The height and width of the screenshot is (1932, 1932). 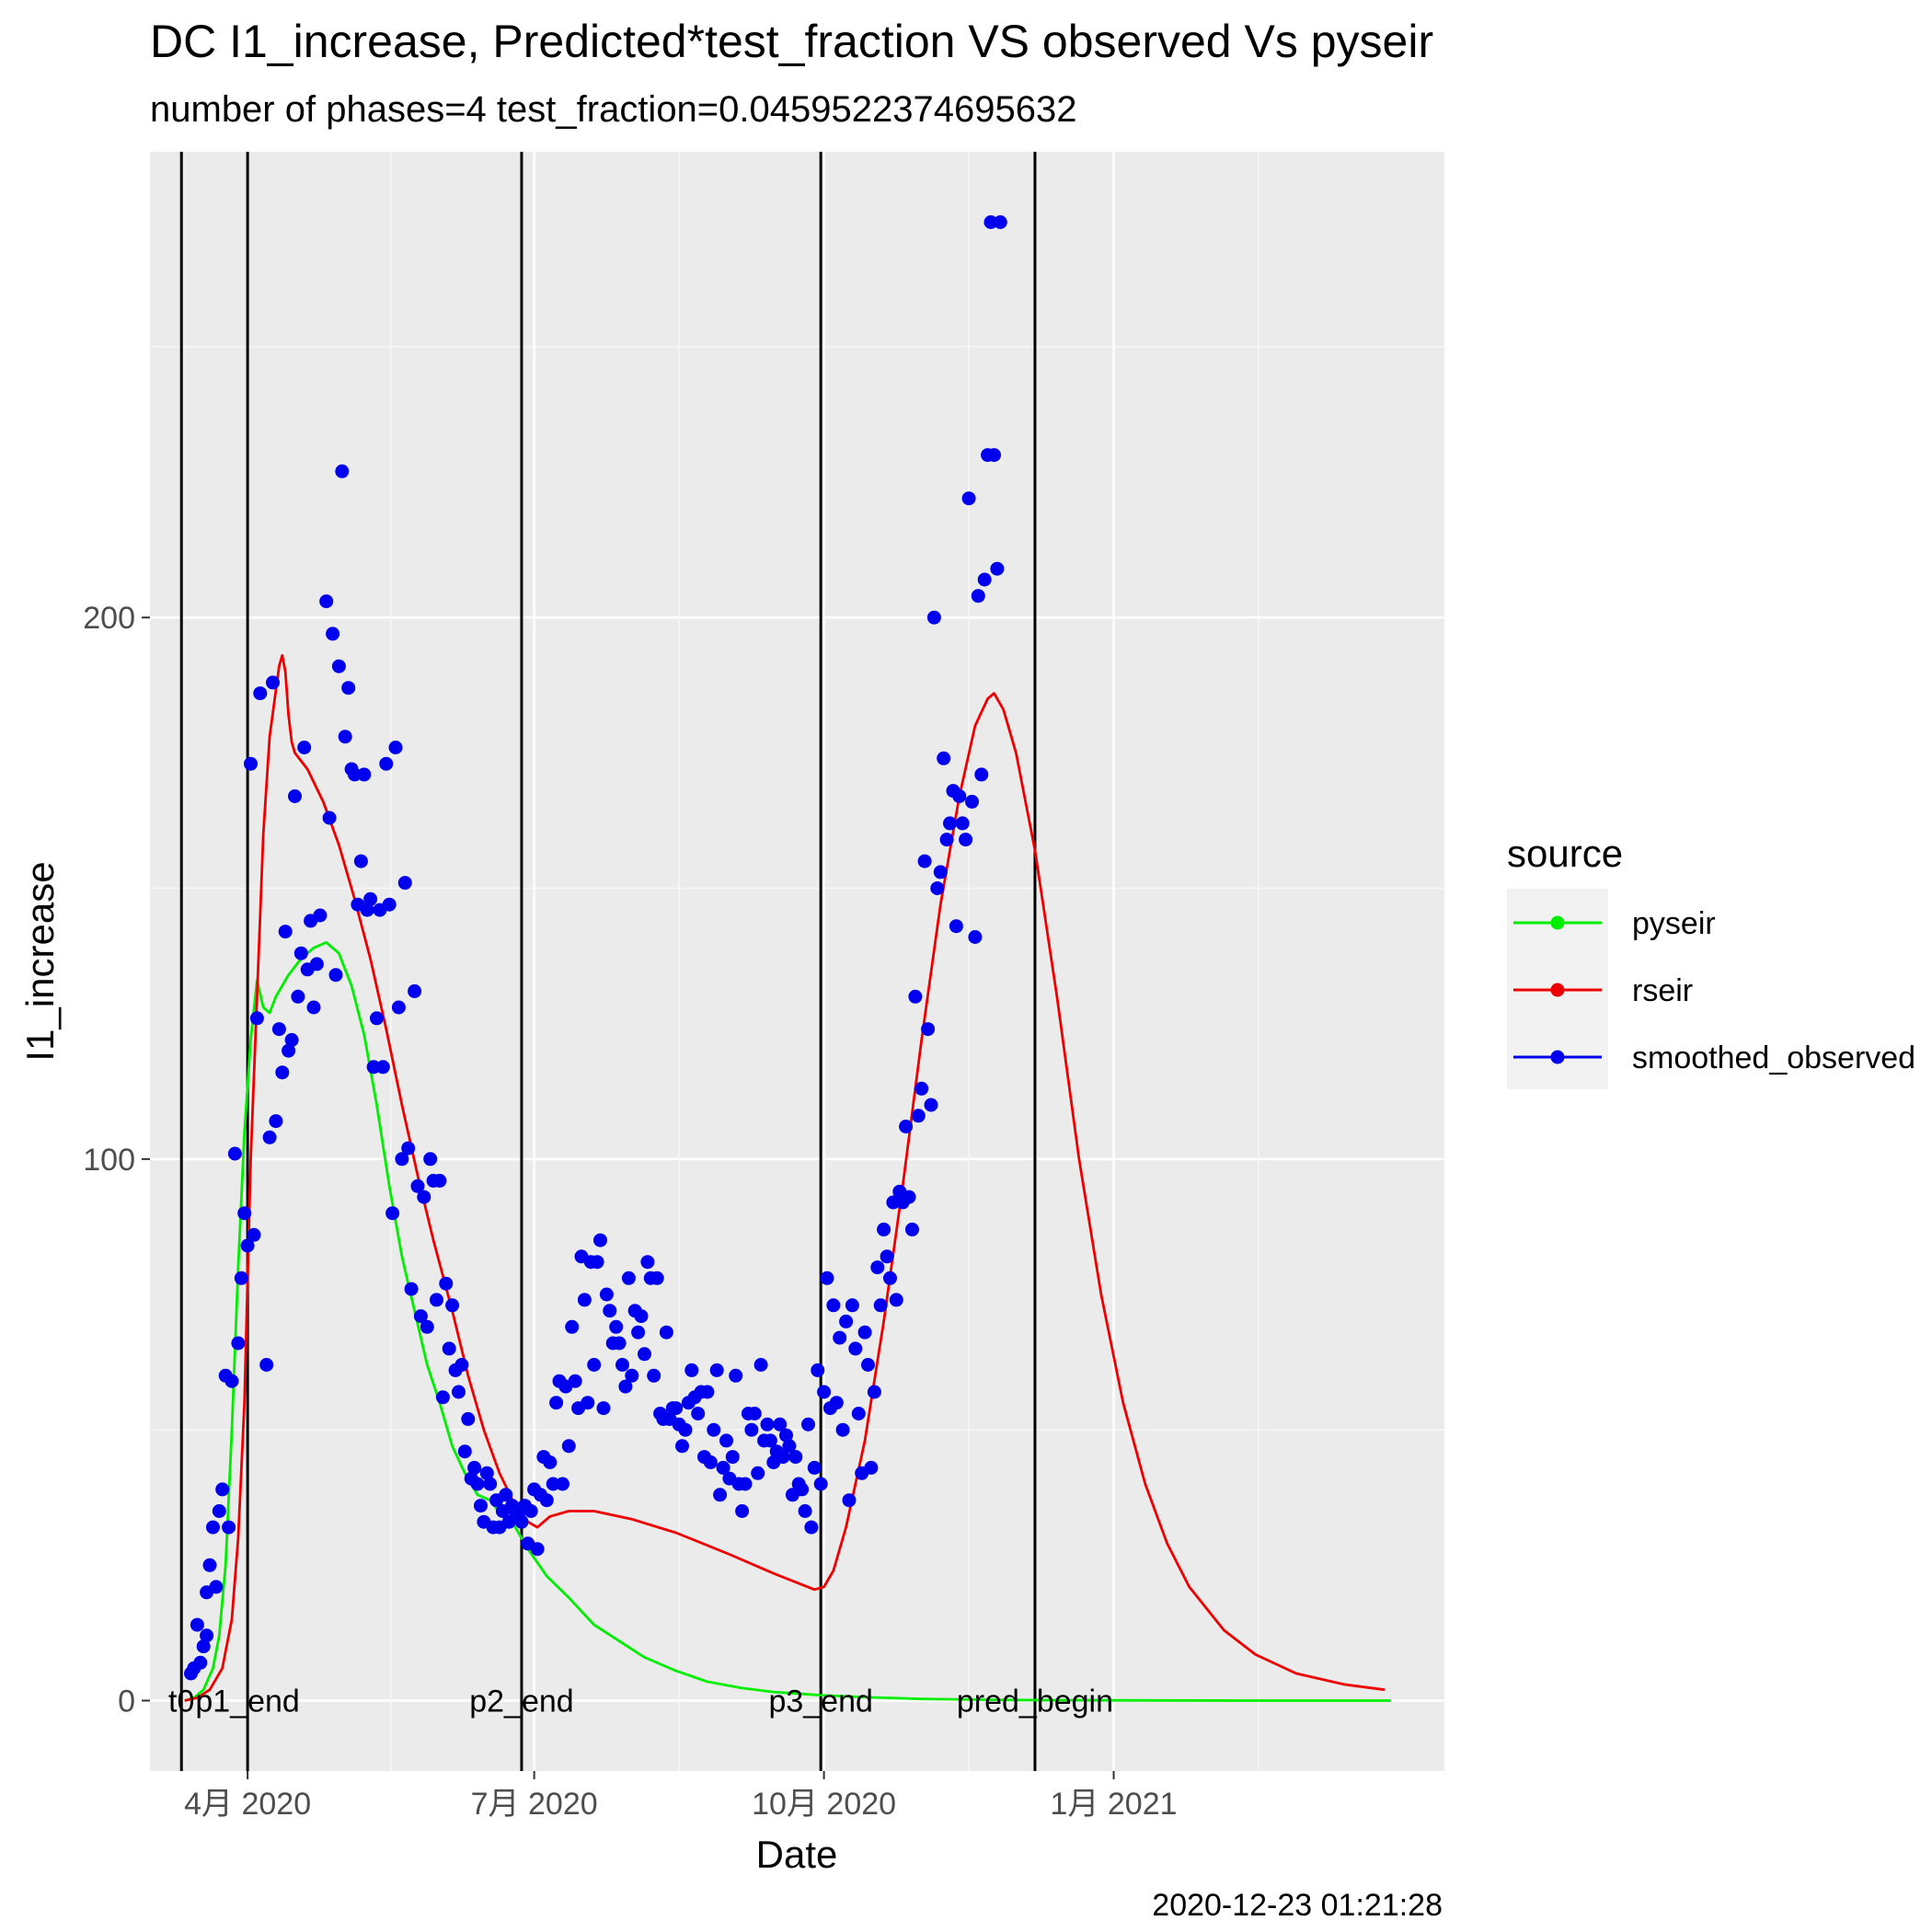 What do you see at coordinates (1662, 991) in the screenshot?
I see `legend-label-rseir: rseir` at bounding box center [1662, 991].